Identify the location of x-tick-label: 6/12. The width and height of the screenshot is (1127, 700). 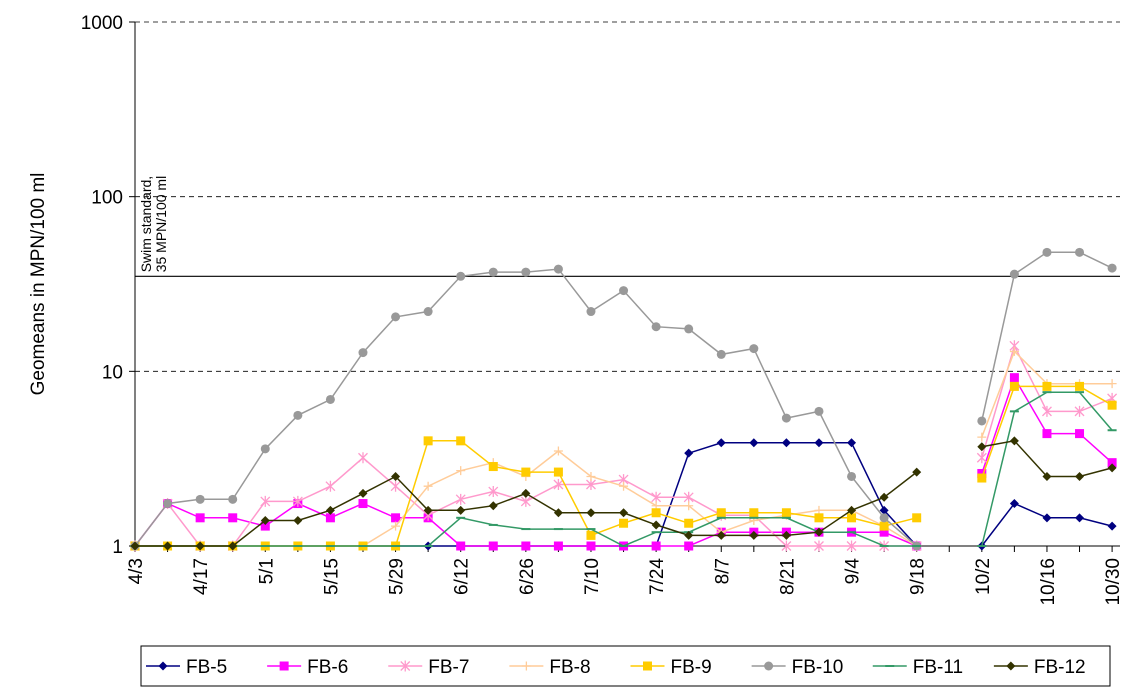
(462, 576).